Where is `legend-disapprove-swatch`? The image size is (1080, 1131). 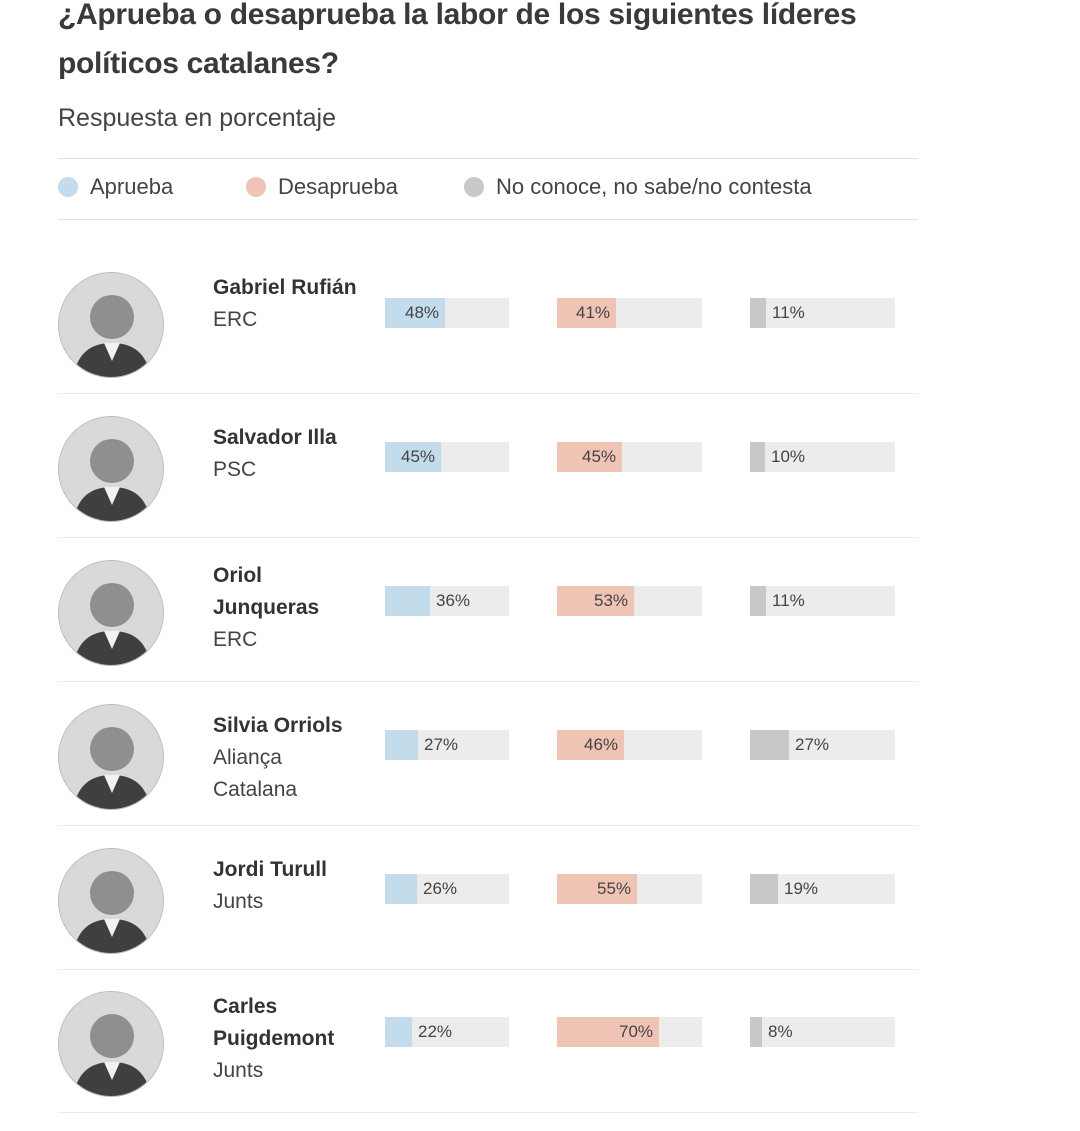
legend-disapprove-swatch is located at coordinates (256, 187).